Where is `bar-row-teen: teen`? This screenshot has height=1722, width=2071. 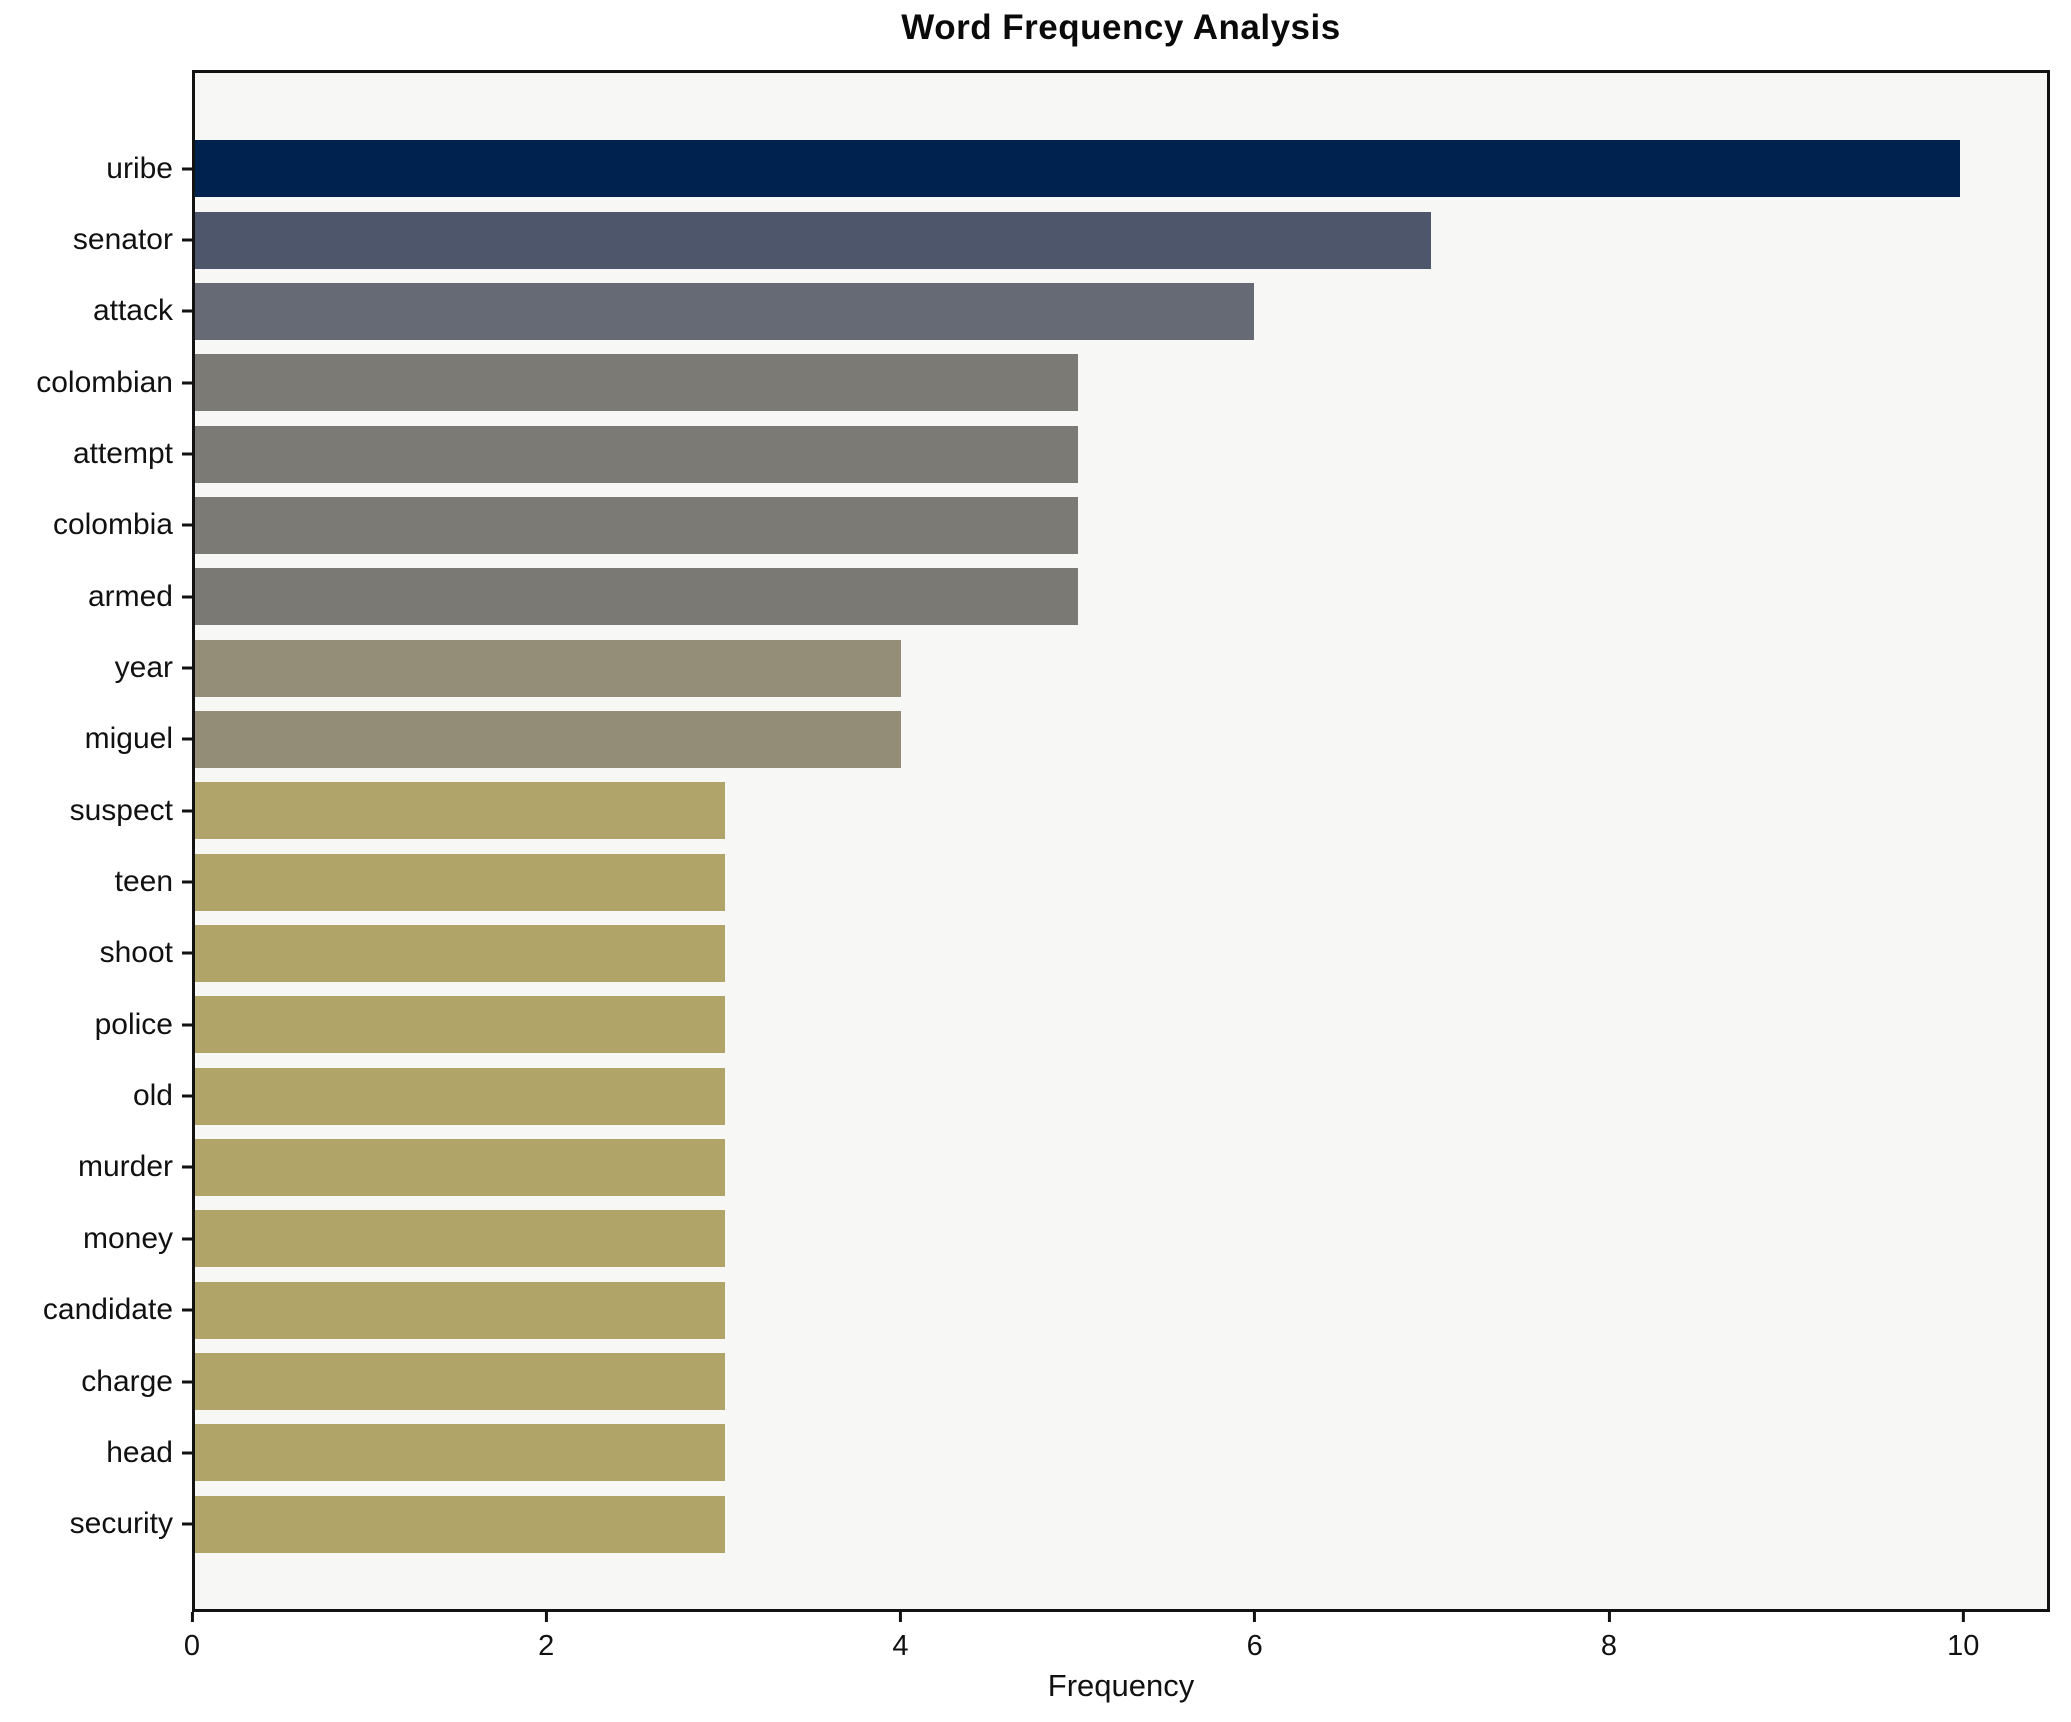 bar-row-teen: teen is located at coordinates (1081, 881).